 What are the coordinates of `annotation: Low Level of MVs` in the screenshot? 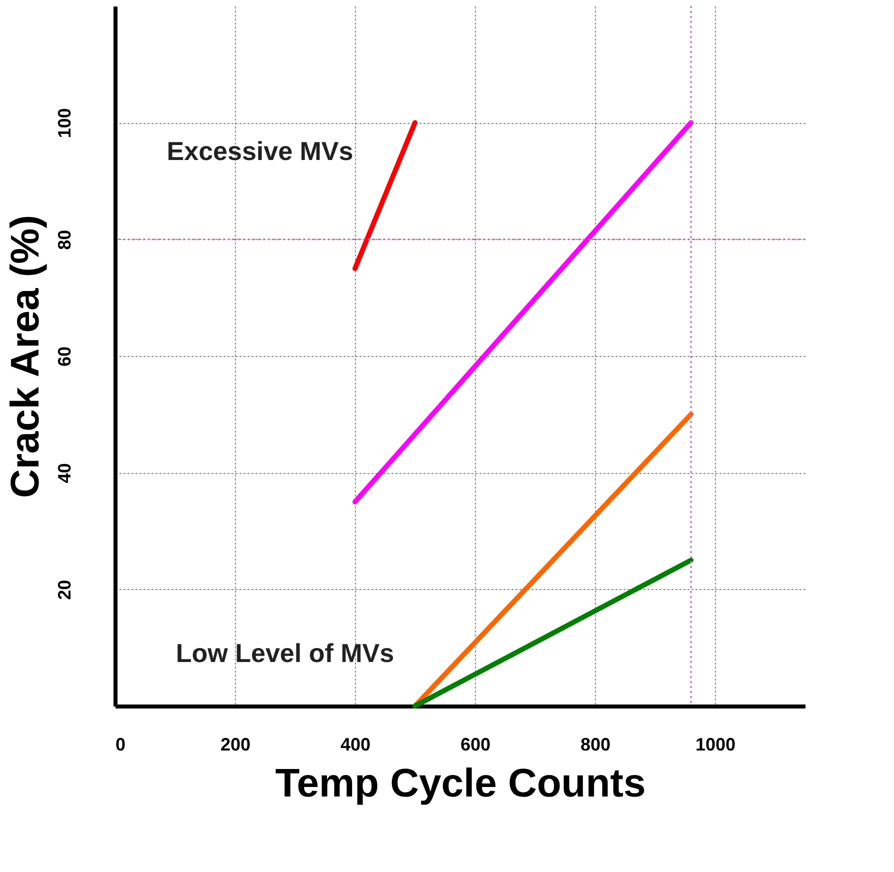 It's located at (285, 653).